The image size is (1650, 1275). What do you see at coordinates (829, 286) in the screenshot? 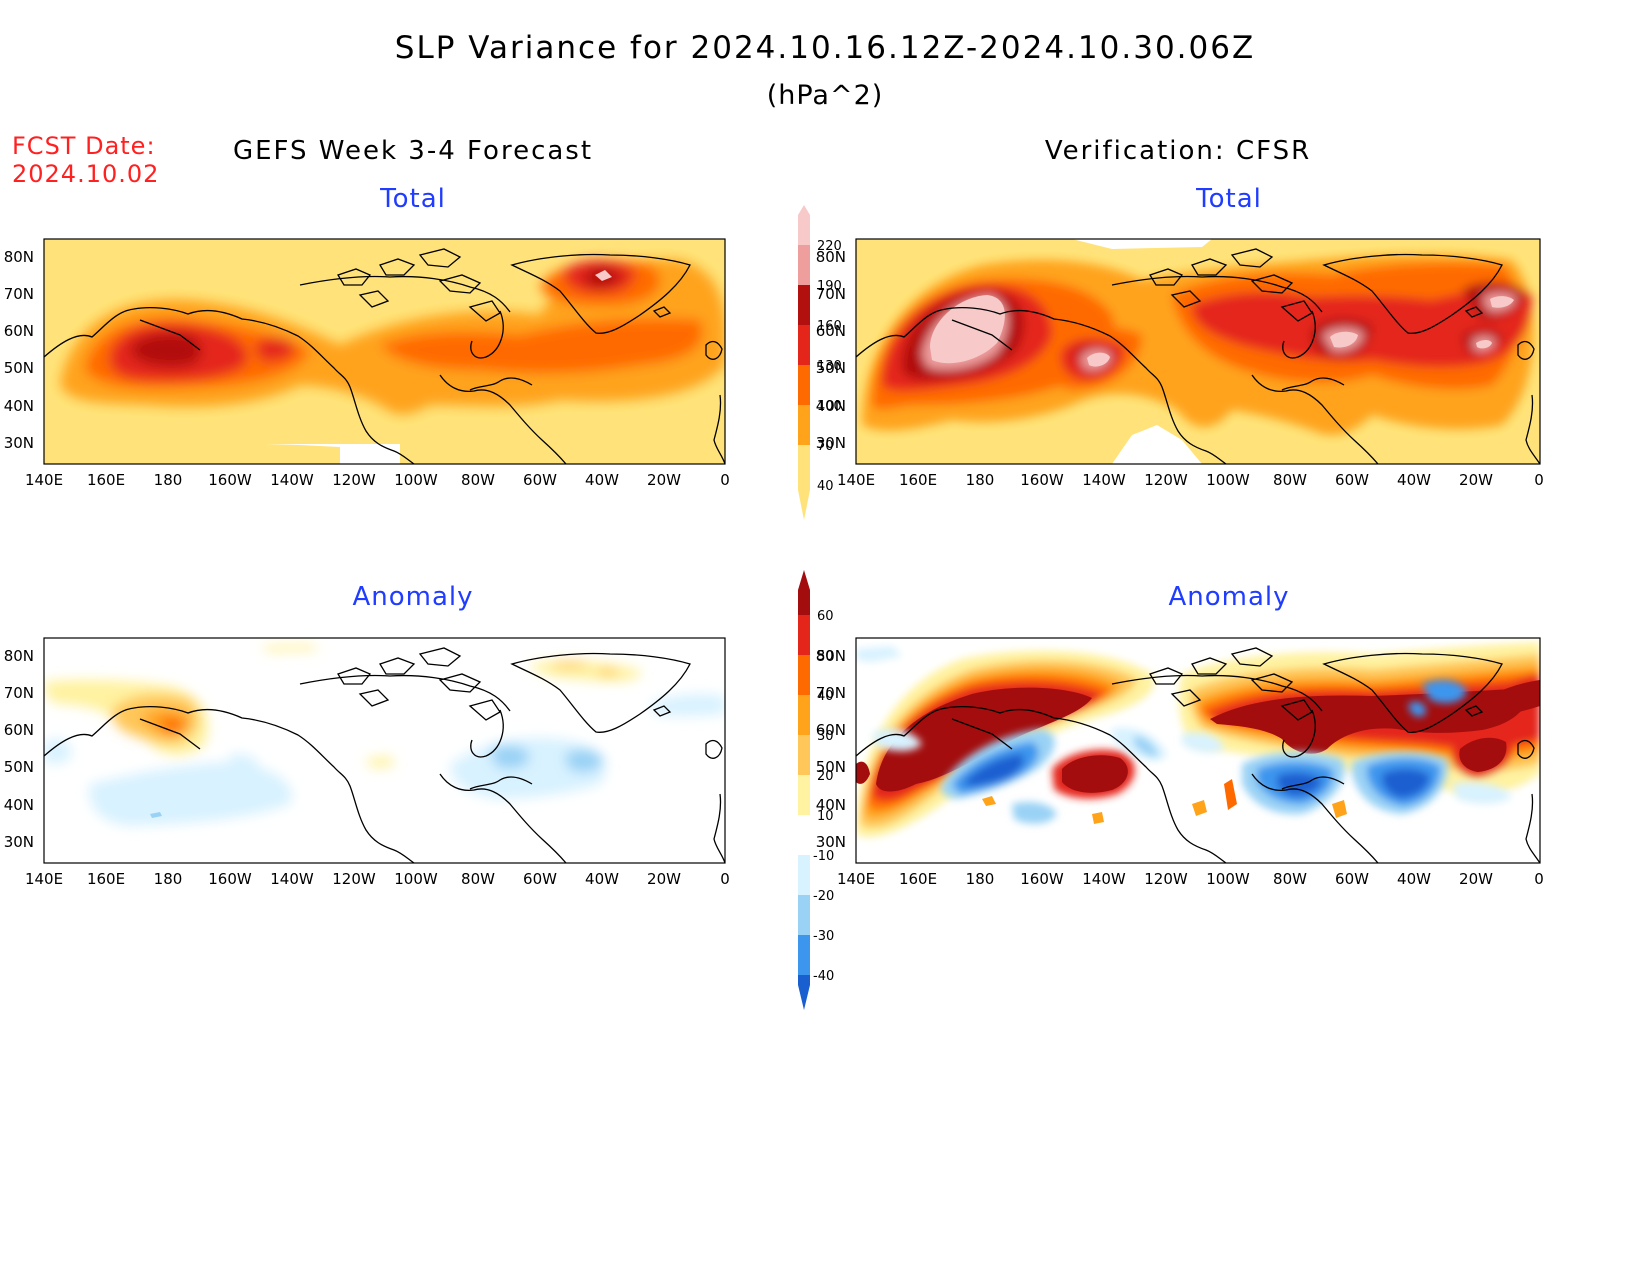
I see `colorbar-label: 190` at bounding box center [829, 286].